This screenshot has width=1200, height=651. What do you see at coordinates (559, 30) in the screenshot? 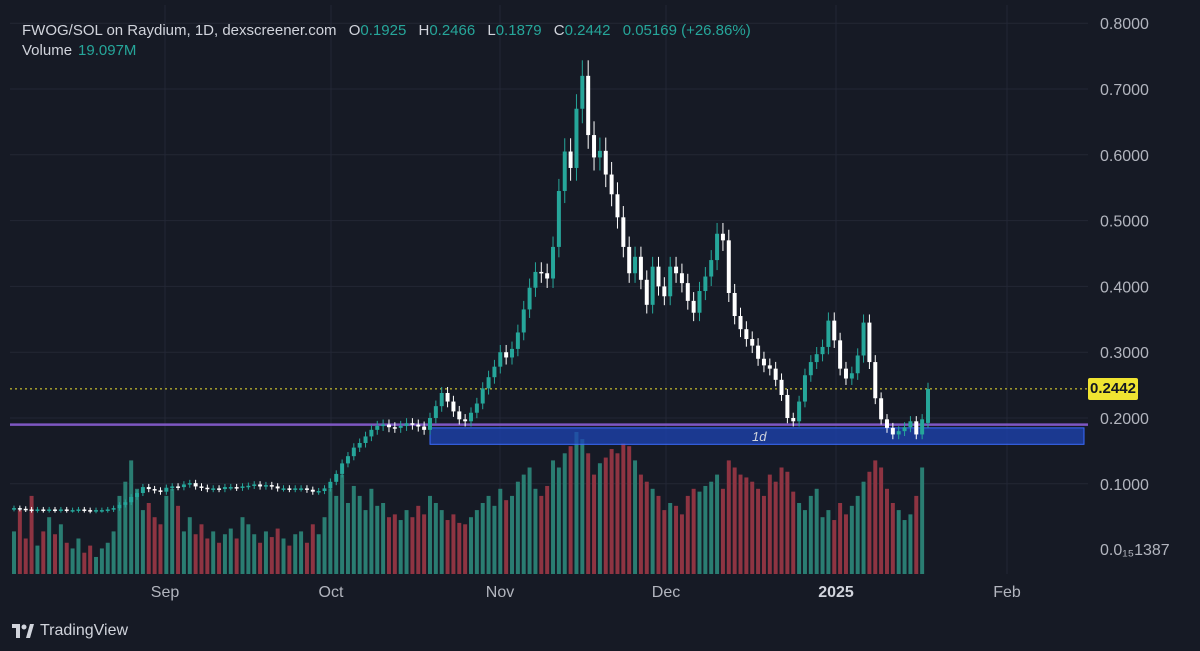
I see `close-label: C` at bounding box center [559, 30].